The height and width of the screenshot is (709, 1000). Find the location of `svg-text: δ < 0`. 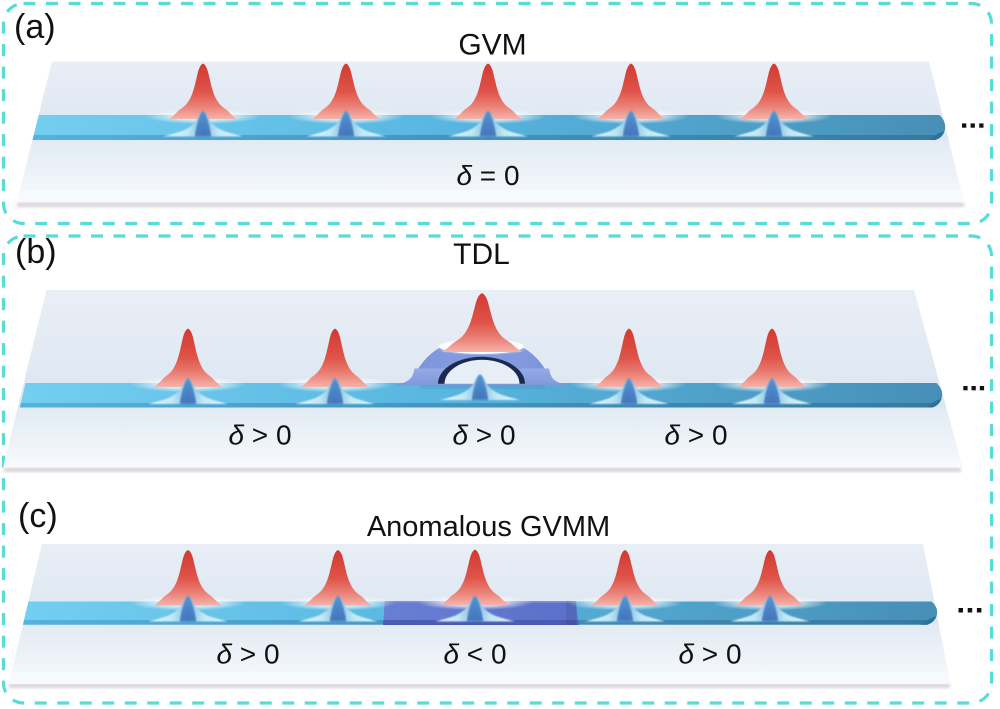

svg-text: δ < 0 is located at coordinates (474, 654).